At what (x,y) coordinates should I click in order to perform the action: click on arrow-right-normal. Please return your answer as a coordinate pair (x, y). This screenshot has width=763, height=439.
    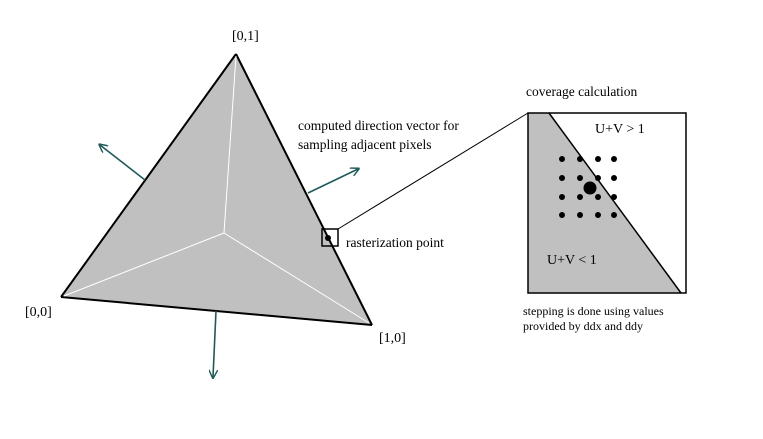
    Looking at the image, I should click on (332, 181).